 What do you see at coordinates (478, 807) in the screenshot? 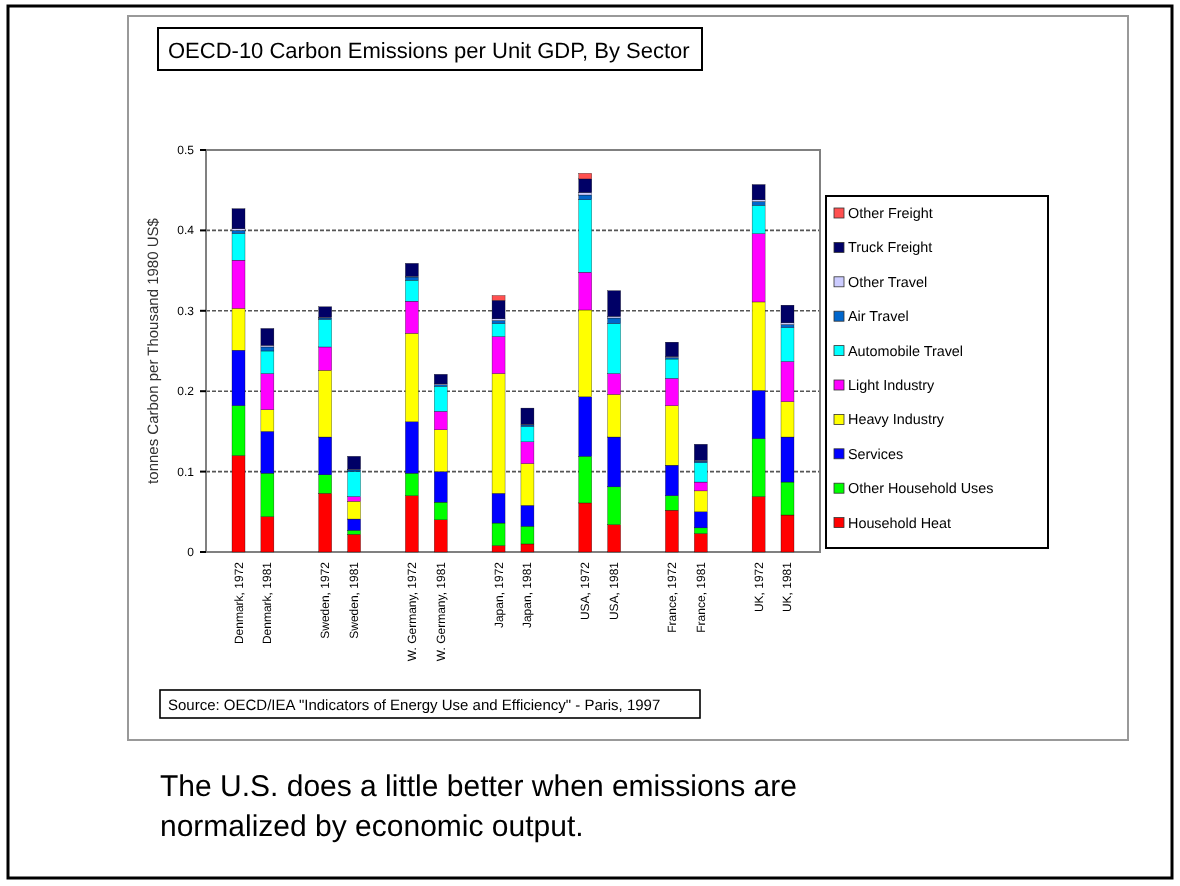
I see `text: The U.S. does a little better when emissions are normalized by economic output.` at bounding box center [478, 807].